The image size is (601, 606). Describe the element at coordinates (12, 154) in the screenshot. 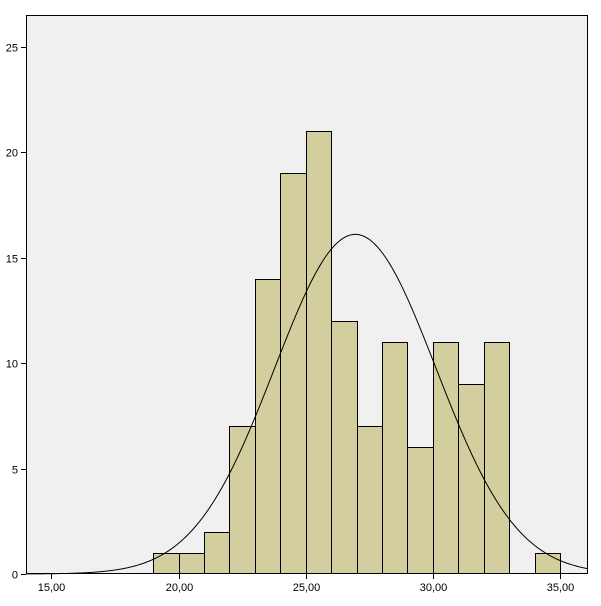

I see `y-tick-label-4: 20` at that location.